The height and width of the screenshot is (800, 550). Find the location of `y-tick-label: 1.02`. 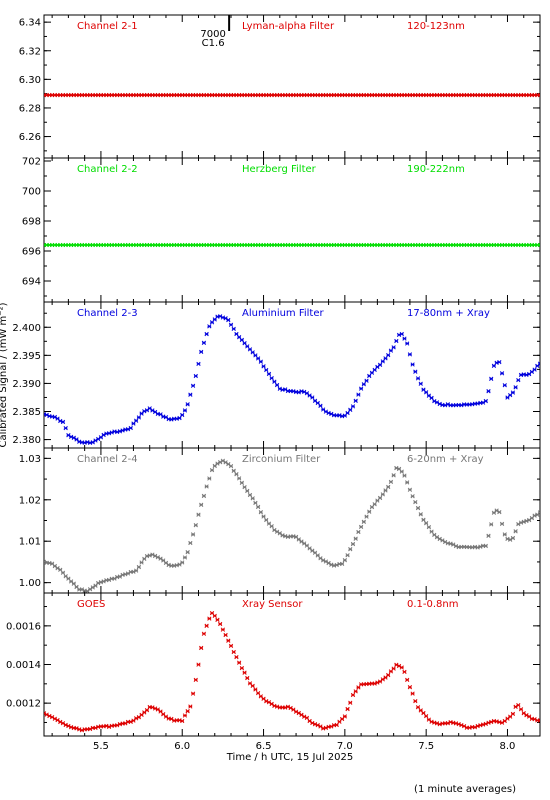

y-tick-label: 1.02 is located at coordinates (30, 500).